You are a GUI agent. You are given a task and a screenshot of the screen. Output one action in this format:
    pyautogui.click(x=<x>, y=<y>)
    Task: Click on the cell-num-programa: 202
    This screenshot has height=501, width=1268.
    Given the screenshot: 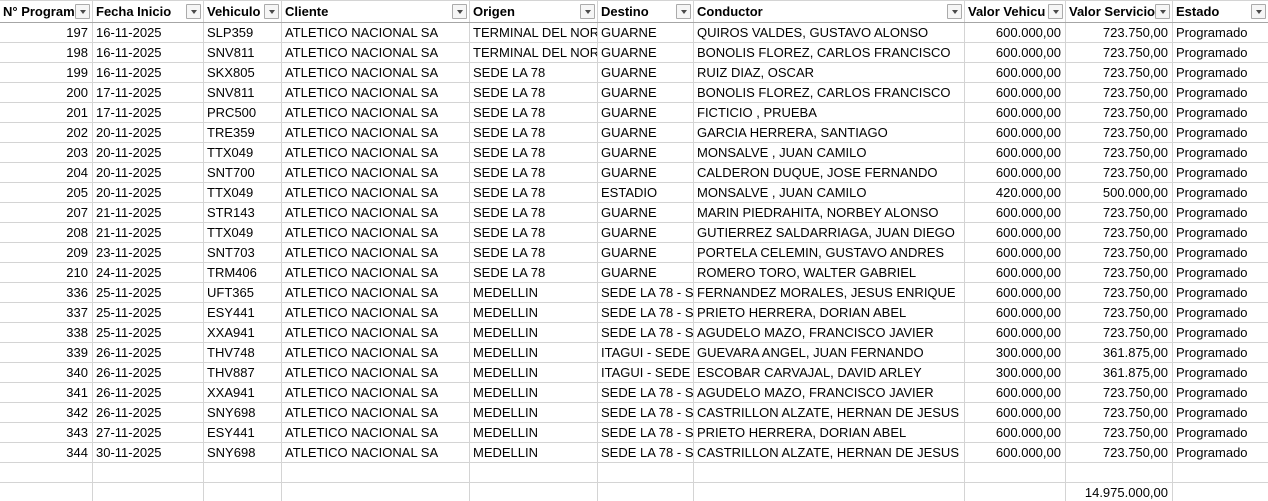 What is the action you would take?
    pyautogui.click(x=46, y=132)
    